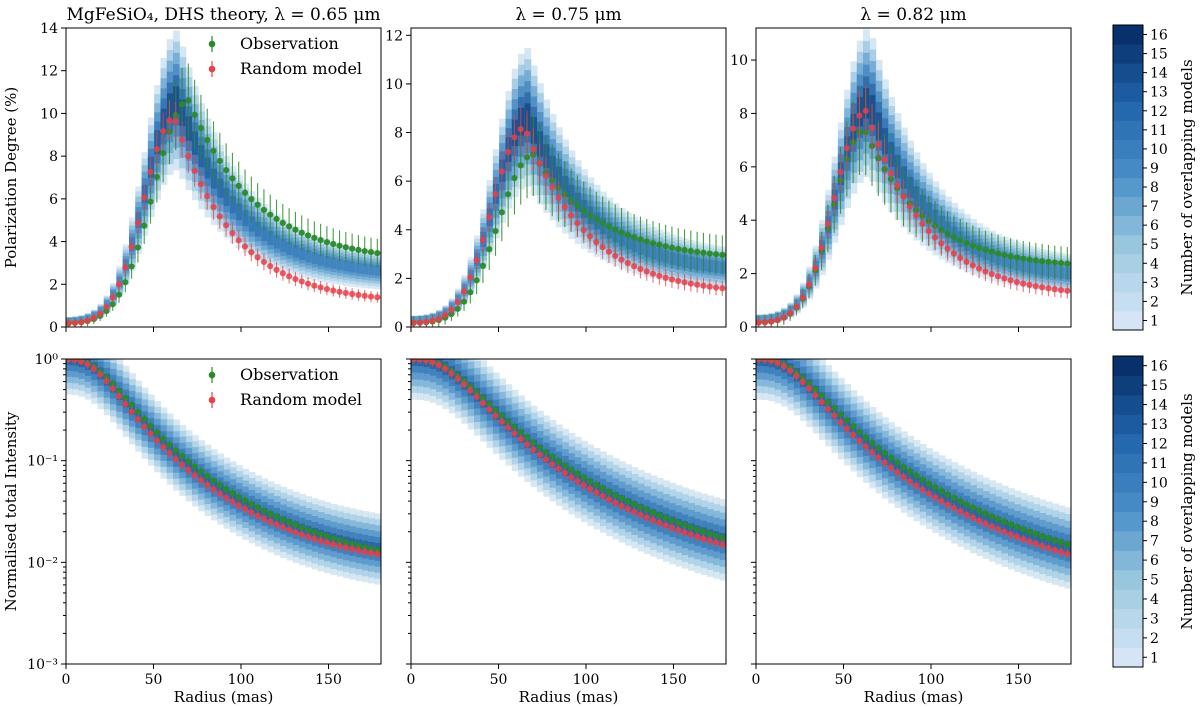  I want to click on y-tick-label: 4, so click(398, 231).